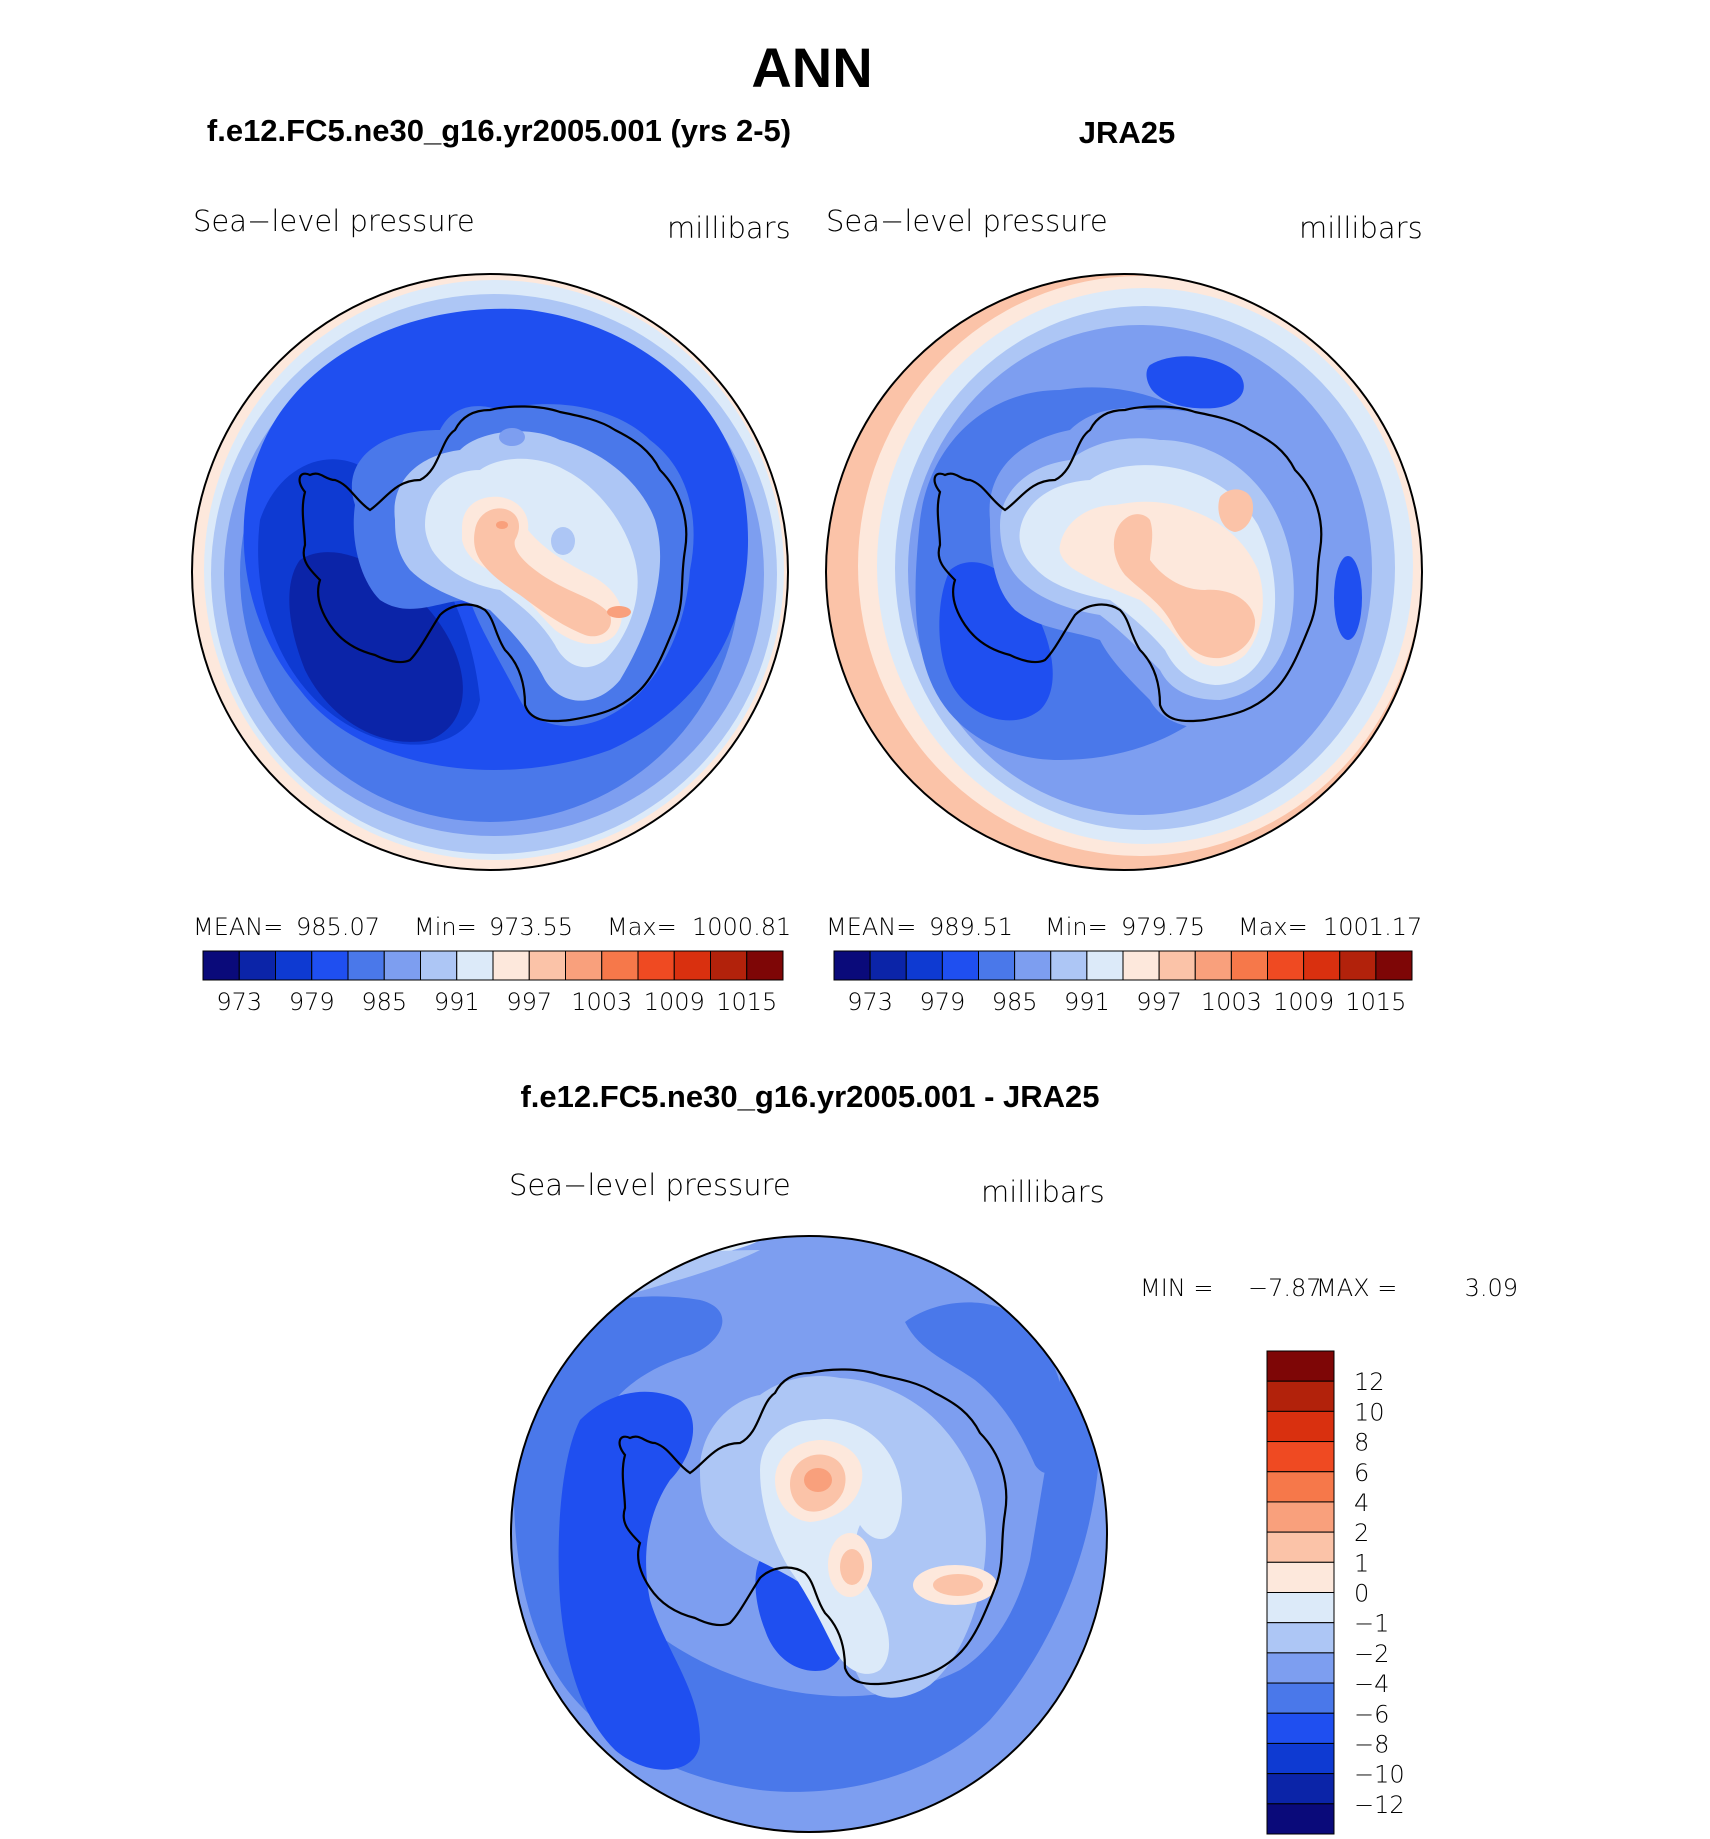  Describe the element at coordinates (1379, 1805) in the screenshot. I see `colorbar-tick-label: −12` at that location.